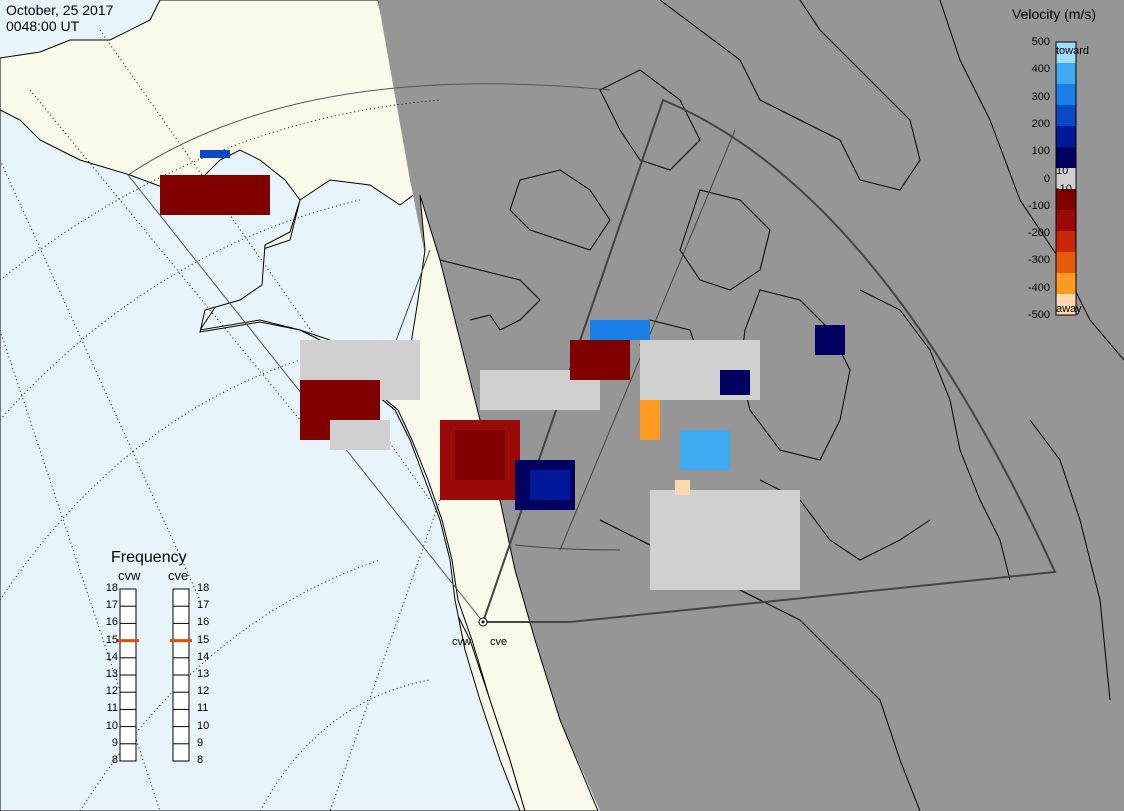  I want to click on colorbar-tick-label: -500, so click(1038, 315).